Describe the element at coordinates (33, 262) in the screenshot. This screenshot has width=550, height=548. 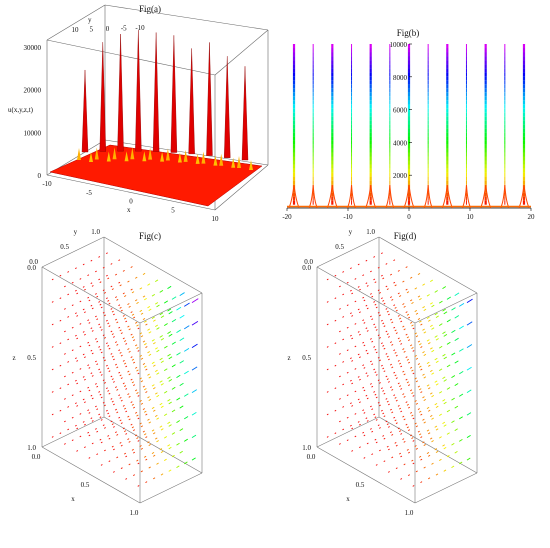
I see `y-tick-label: 0.0` at that location.